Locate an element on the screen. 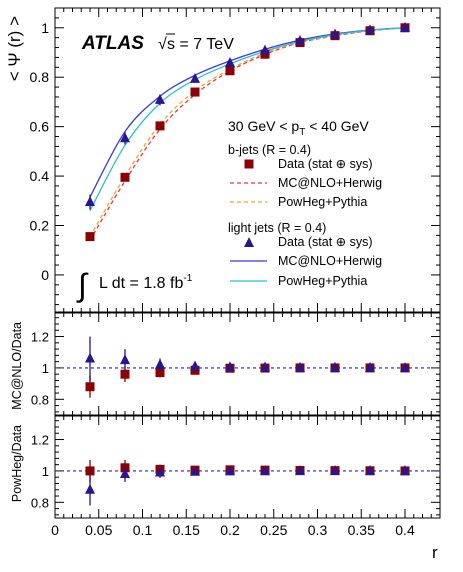 This screenshot has width=463, height=572. legend-header-bjets: b-jets (R = 0.4) is located at coordinates (269, 150).